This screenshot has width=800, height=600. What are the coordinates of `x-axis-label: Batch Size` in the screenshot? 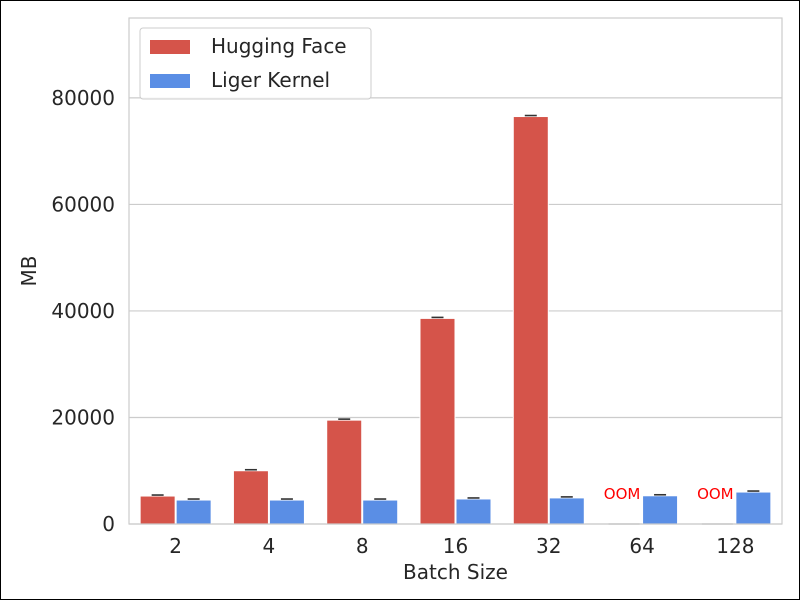 It's located at (455, 572).